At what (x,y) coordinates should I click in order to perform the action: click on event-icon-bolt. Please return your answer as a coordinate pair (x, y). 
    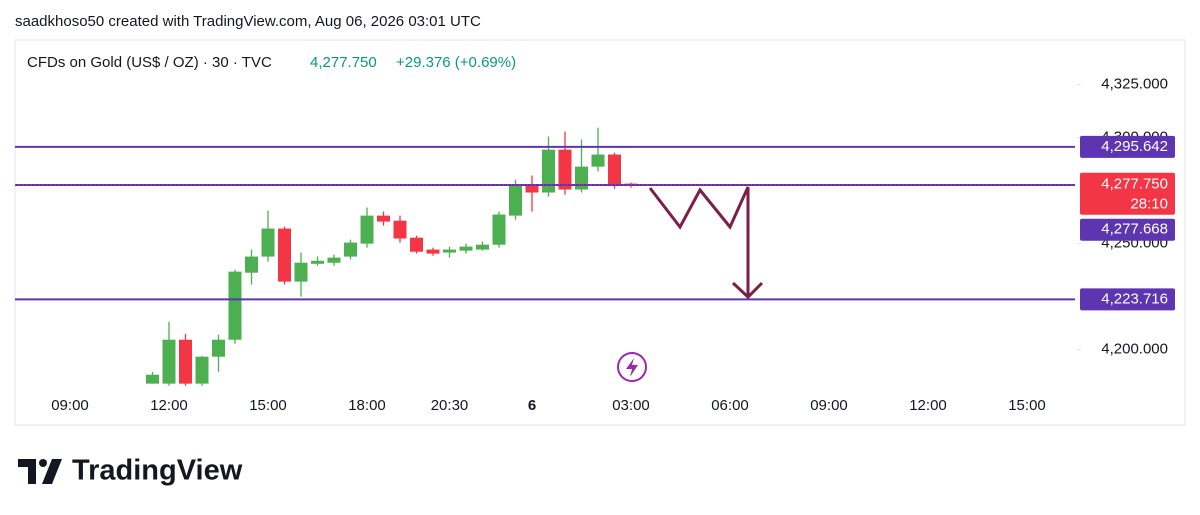
    Looking at the image, I should click on (632, 367).